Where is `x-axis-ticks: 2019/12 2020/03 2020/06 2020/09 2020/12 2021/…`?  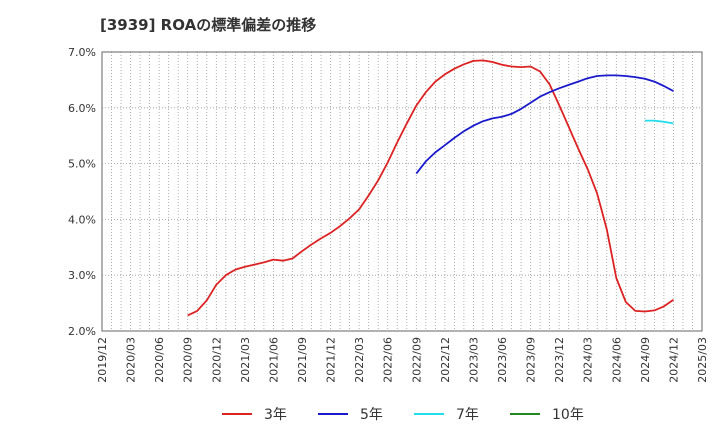 x-axis-ticks: 2019/12 2020/03 2020/06 2020/09 2020/12 2021/… is located at coordinates (402, 360).